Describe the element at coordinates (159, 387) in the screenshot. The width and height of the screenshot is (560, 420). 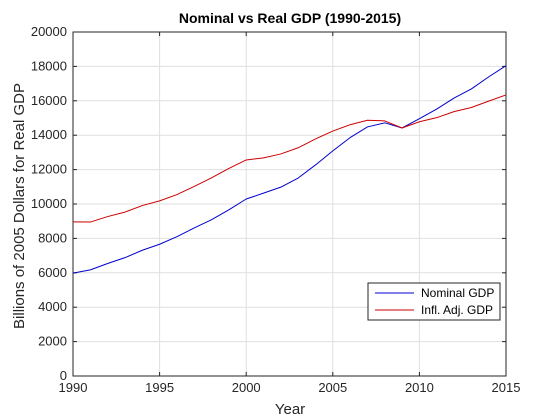
I see `x-tick-label: 1995` at that location.